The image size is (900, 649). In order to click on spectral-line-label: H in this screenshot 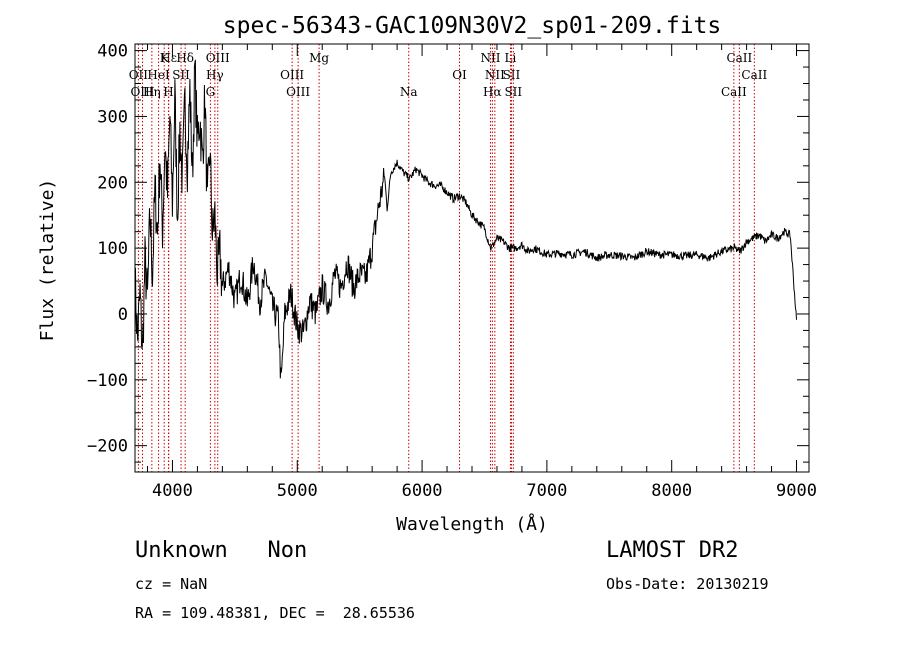, I will do `click(168, 92)`.